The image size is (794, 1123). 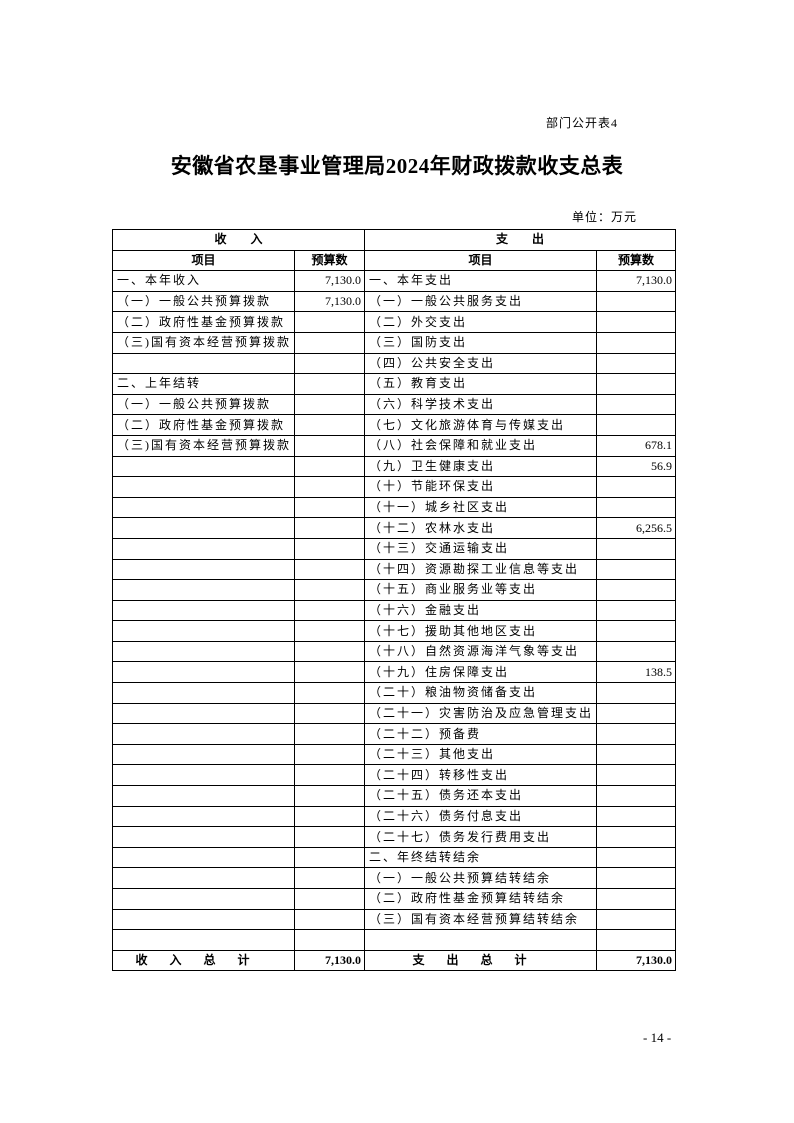 What do you see at coordinates (394, 672) in the screenshot?
I see `table-row: （十九）住房保障支出 138.5` at bounding box center [394, 672].